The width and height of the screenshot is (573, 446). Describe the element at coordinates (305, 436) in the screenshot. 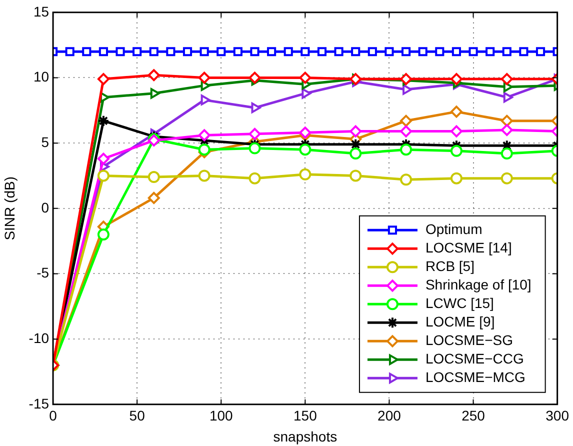

I see `x-axis-title: snapshots` at that location.